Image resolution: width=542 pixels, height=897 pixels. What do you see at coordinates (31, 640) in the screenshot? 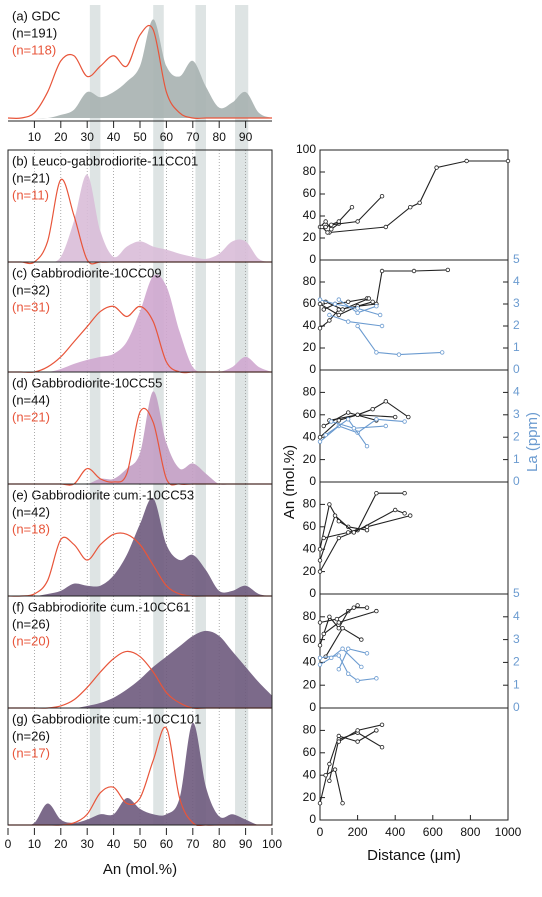
I see `legend-entry: (n=20)` at bounding box center [31, 640].